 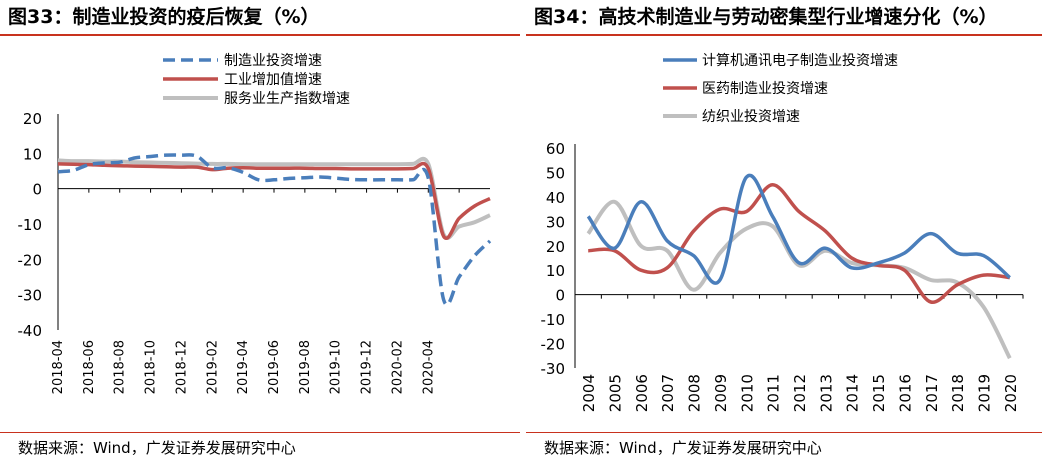 I want to click on x-tick-label: 2020-02, so click(x=397, y=367).